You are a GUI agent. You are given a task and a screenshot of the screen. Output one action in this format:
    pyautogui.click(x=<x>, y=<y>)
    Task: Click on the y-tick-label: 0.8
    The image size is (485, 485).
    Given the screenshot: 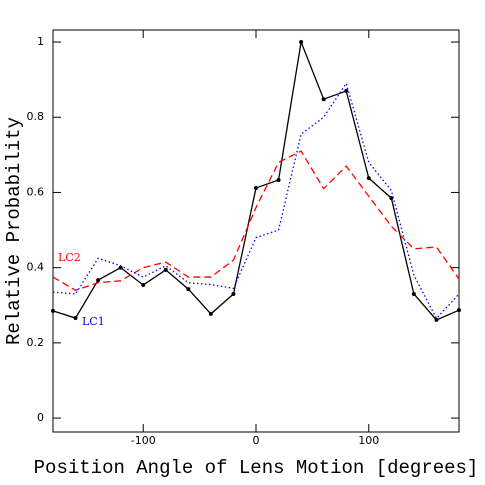 What is the action you would take?
    pyautogui.click(x=36, y=116)
    